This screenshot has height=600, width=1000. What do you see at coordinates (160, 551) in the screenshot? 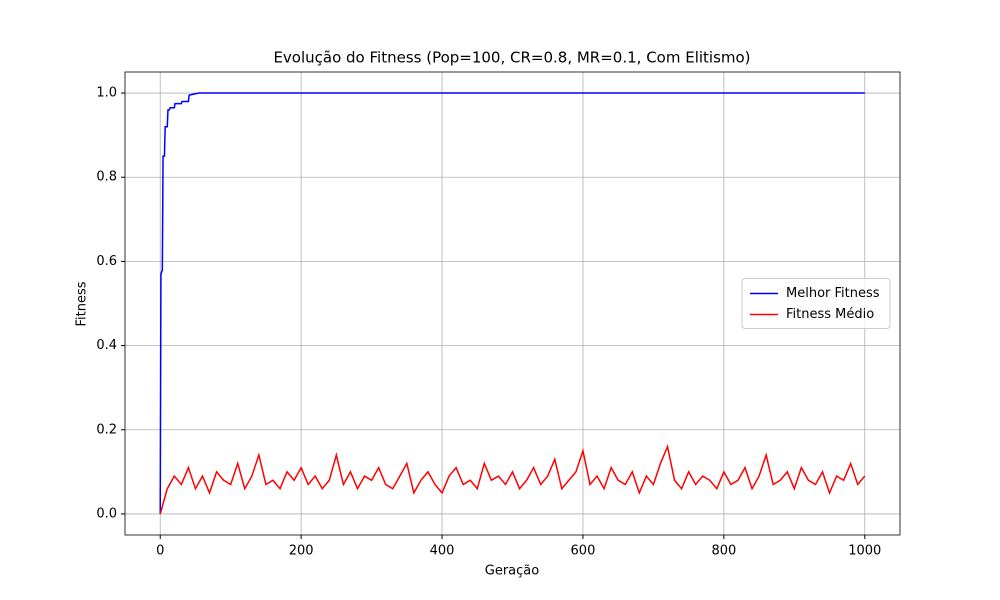
I see `x-tick-label: 0` at bounding box center [160, 551].